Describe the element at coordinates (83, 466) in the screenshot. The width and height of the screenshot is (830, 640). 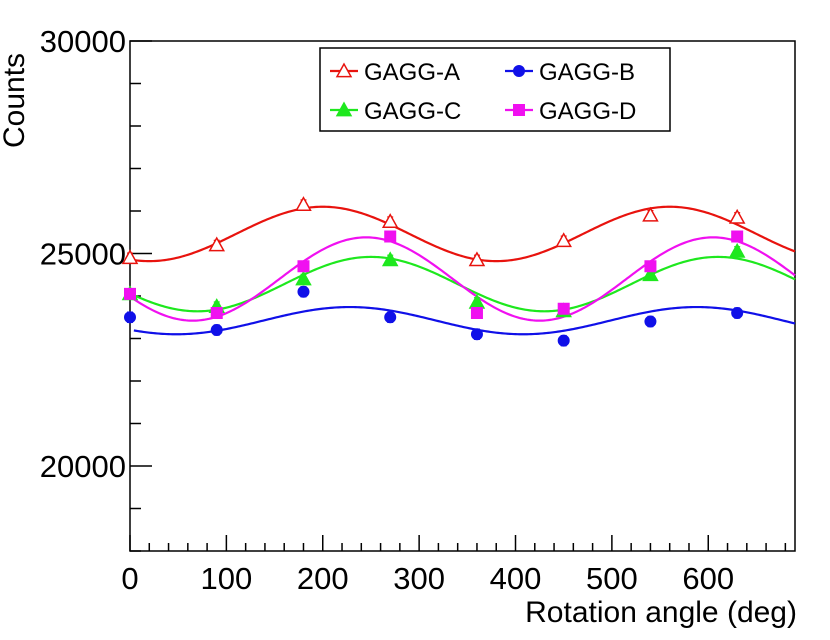
I see `y-tick-label: 20000` at that location.